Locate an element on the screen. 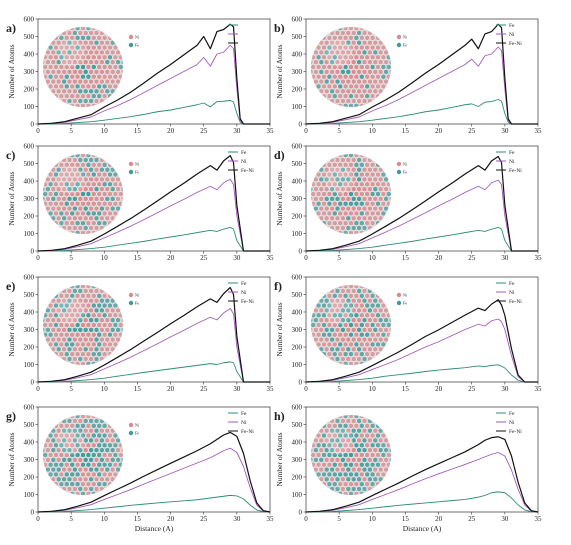 Image resolution: width=571 pixels, height=545 pixels. inset-legend-label: Ni is located at coordinates (137, 425).